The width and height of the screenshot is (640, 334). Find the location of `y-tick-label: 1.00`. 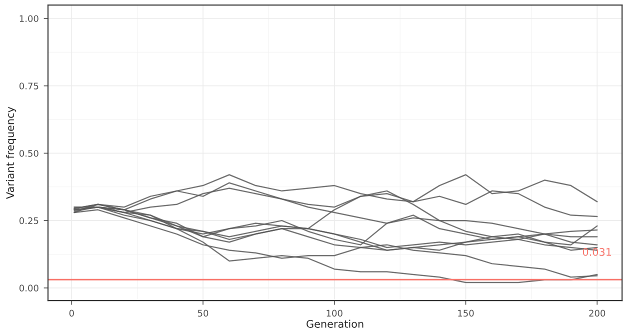

y-tick-label: 1.00 is located at coordinates (29, 18).